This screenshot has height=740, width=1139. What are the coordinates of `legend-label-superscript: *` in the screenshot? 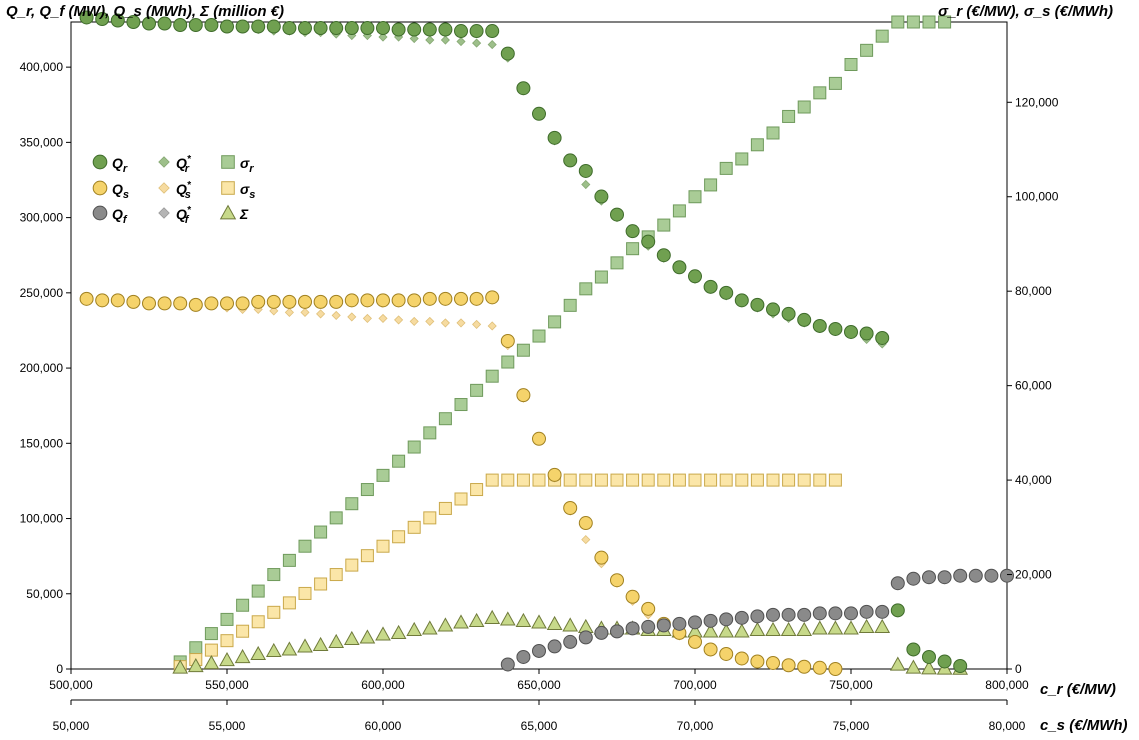 It's located at (189, 159).